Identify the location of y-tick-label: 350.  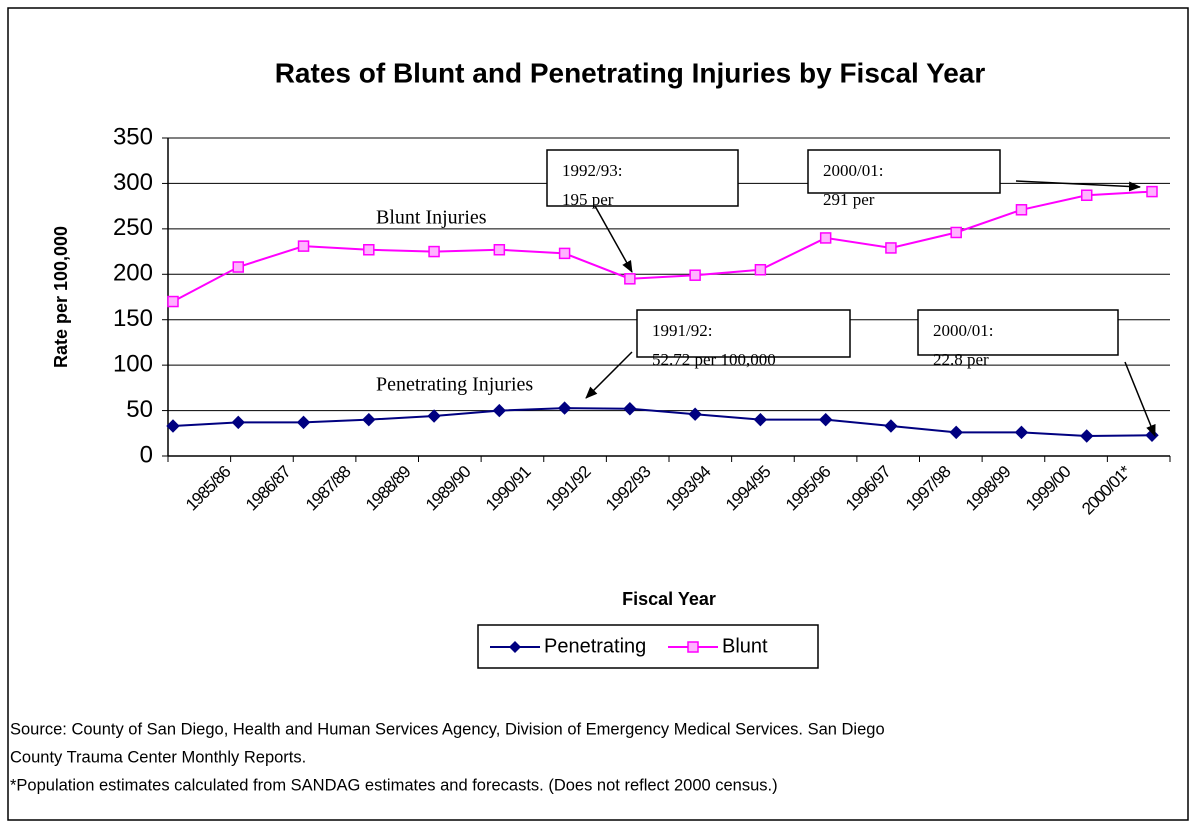
(133, 136).